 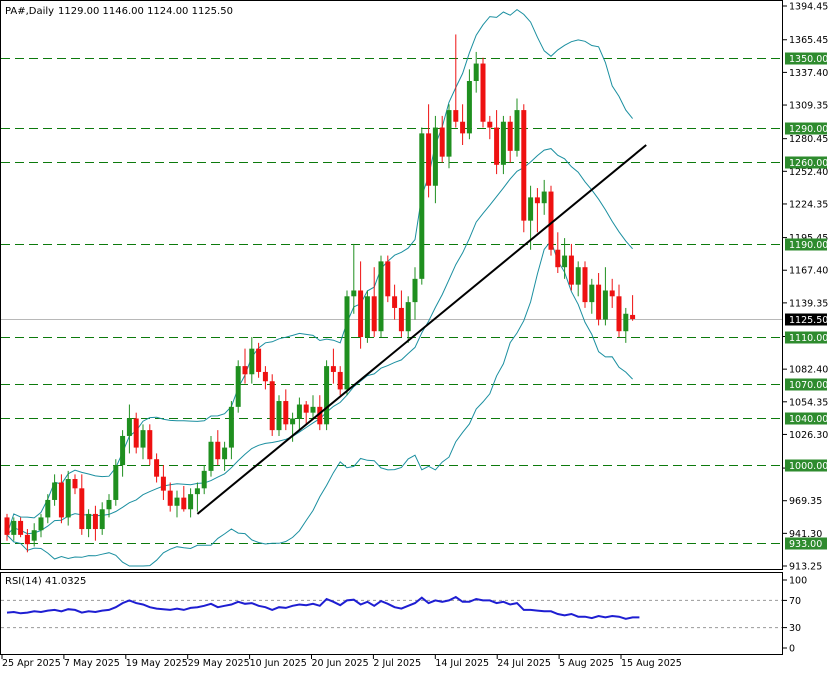 What do you see at coordinates (808, 402) in the screenshot?
I see `price-tick-label: 1054.35` at bounding box center [808, 402].